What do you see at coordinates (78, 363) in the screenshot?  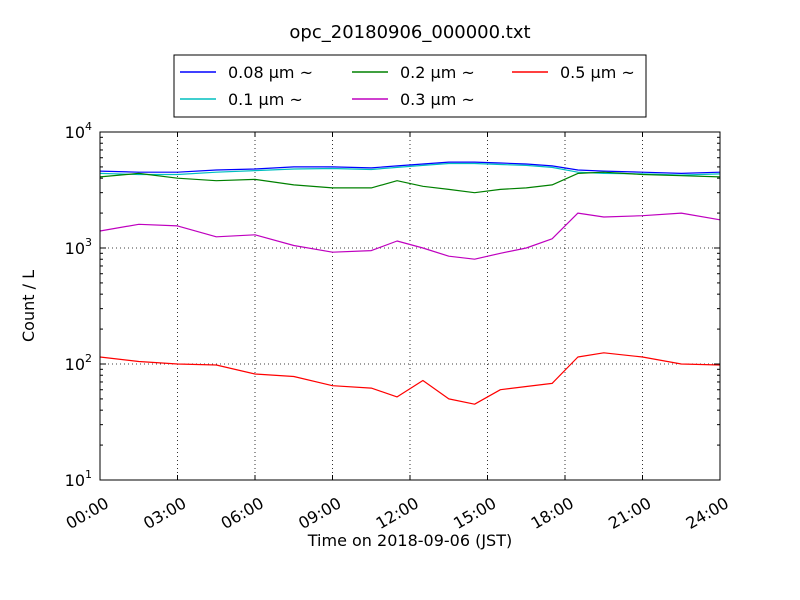 I see `y-tick-label: 10²` at bounding box center [78, 363].